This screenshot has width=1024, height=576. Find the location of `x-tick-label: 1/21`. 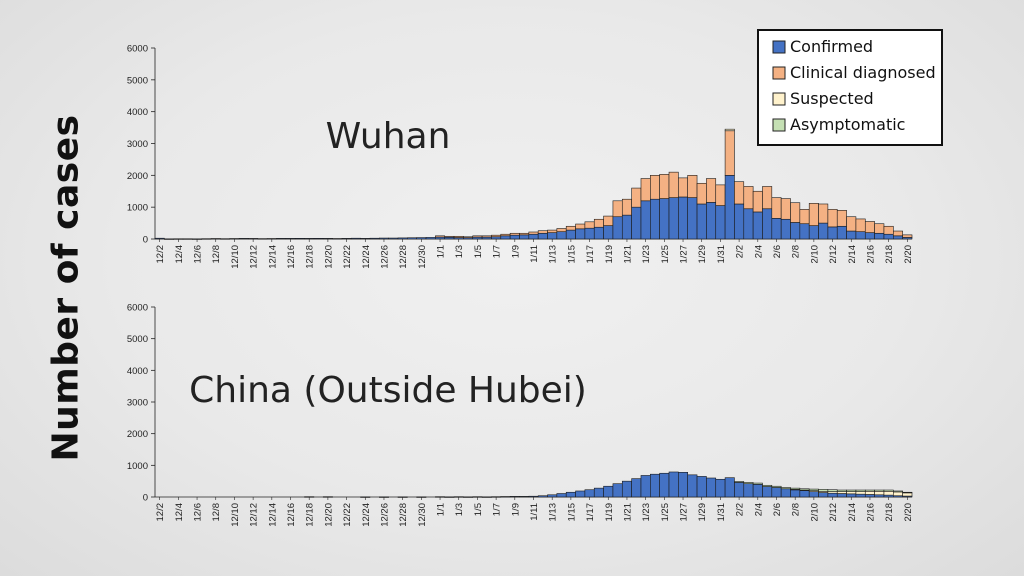

x-tick-label: 1/21 is located at coordinates (627, 254).